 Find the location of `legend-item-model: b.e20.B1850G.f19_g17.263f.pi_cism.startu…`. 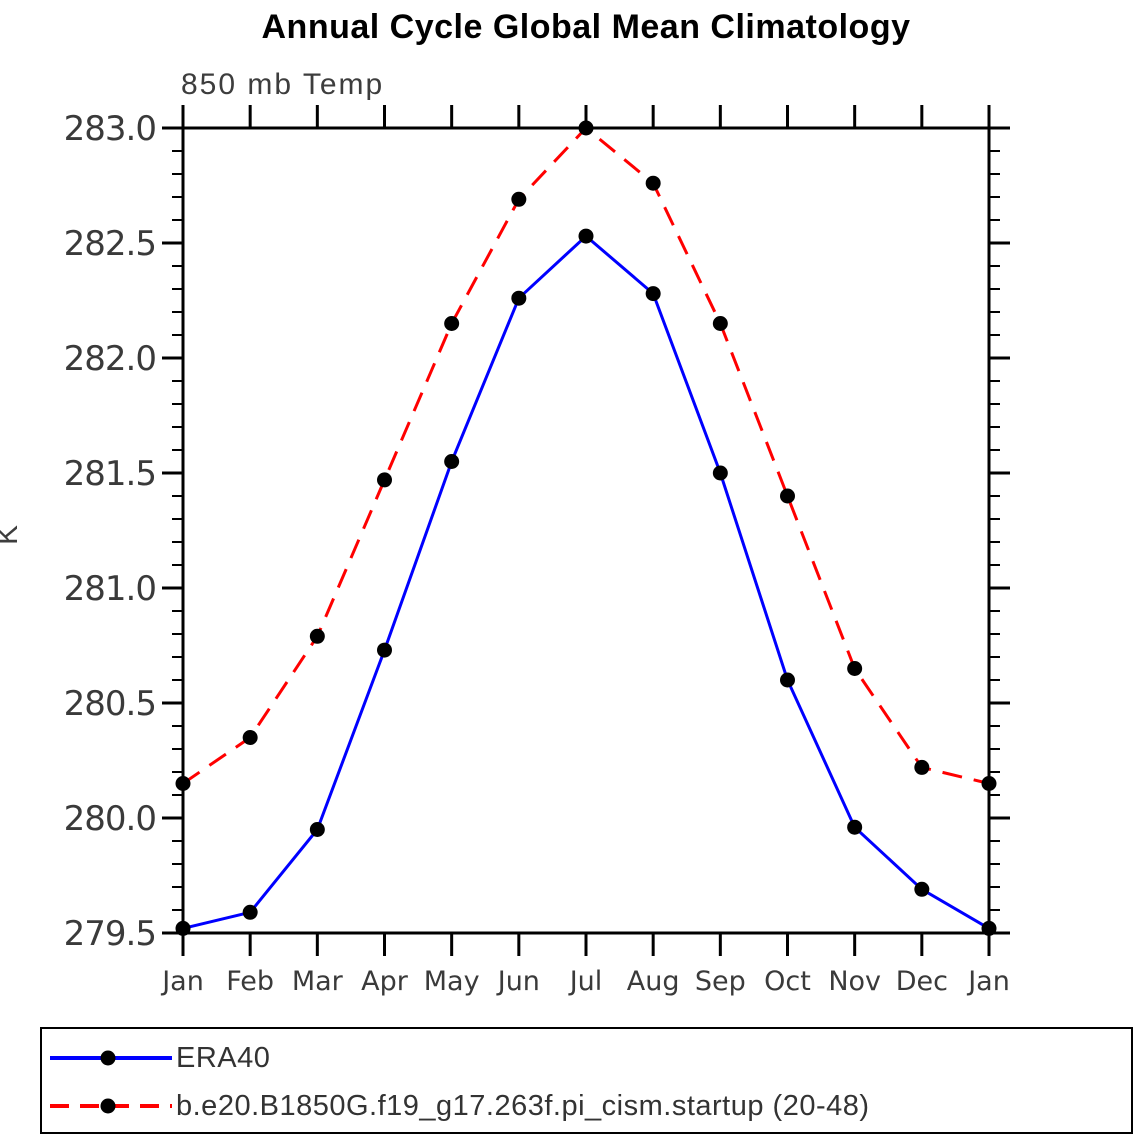

legend-item-model: b.e20.B1850G.f19_g17.263f.pi_cism.startu… is located at coordinates (459, 1106).